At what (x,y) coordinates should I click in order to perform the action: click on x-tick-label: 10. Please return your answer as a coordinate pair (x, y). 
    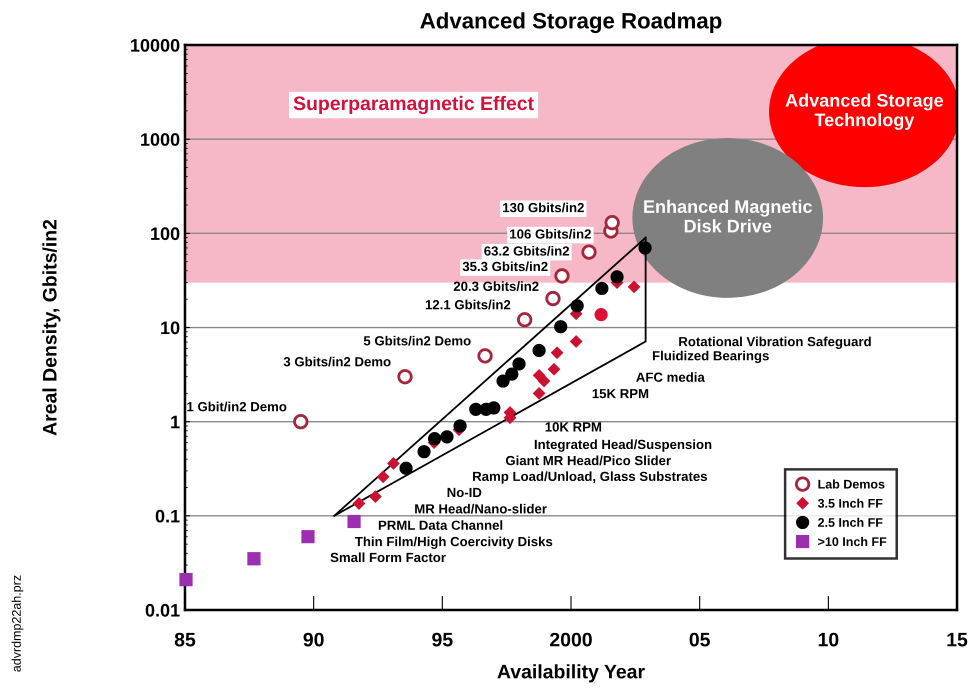
    Looking at the image, I should click on (828, 639).